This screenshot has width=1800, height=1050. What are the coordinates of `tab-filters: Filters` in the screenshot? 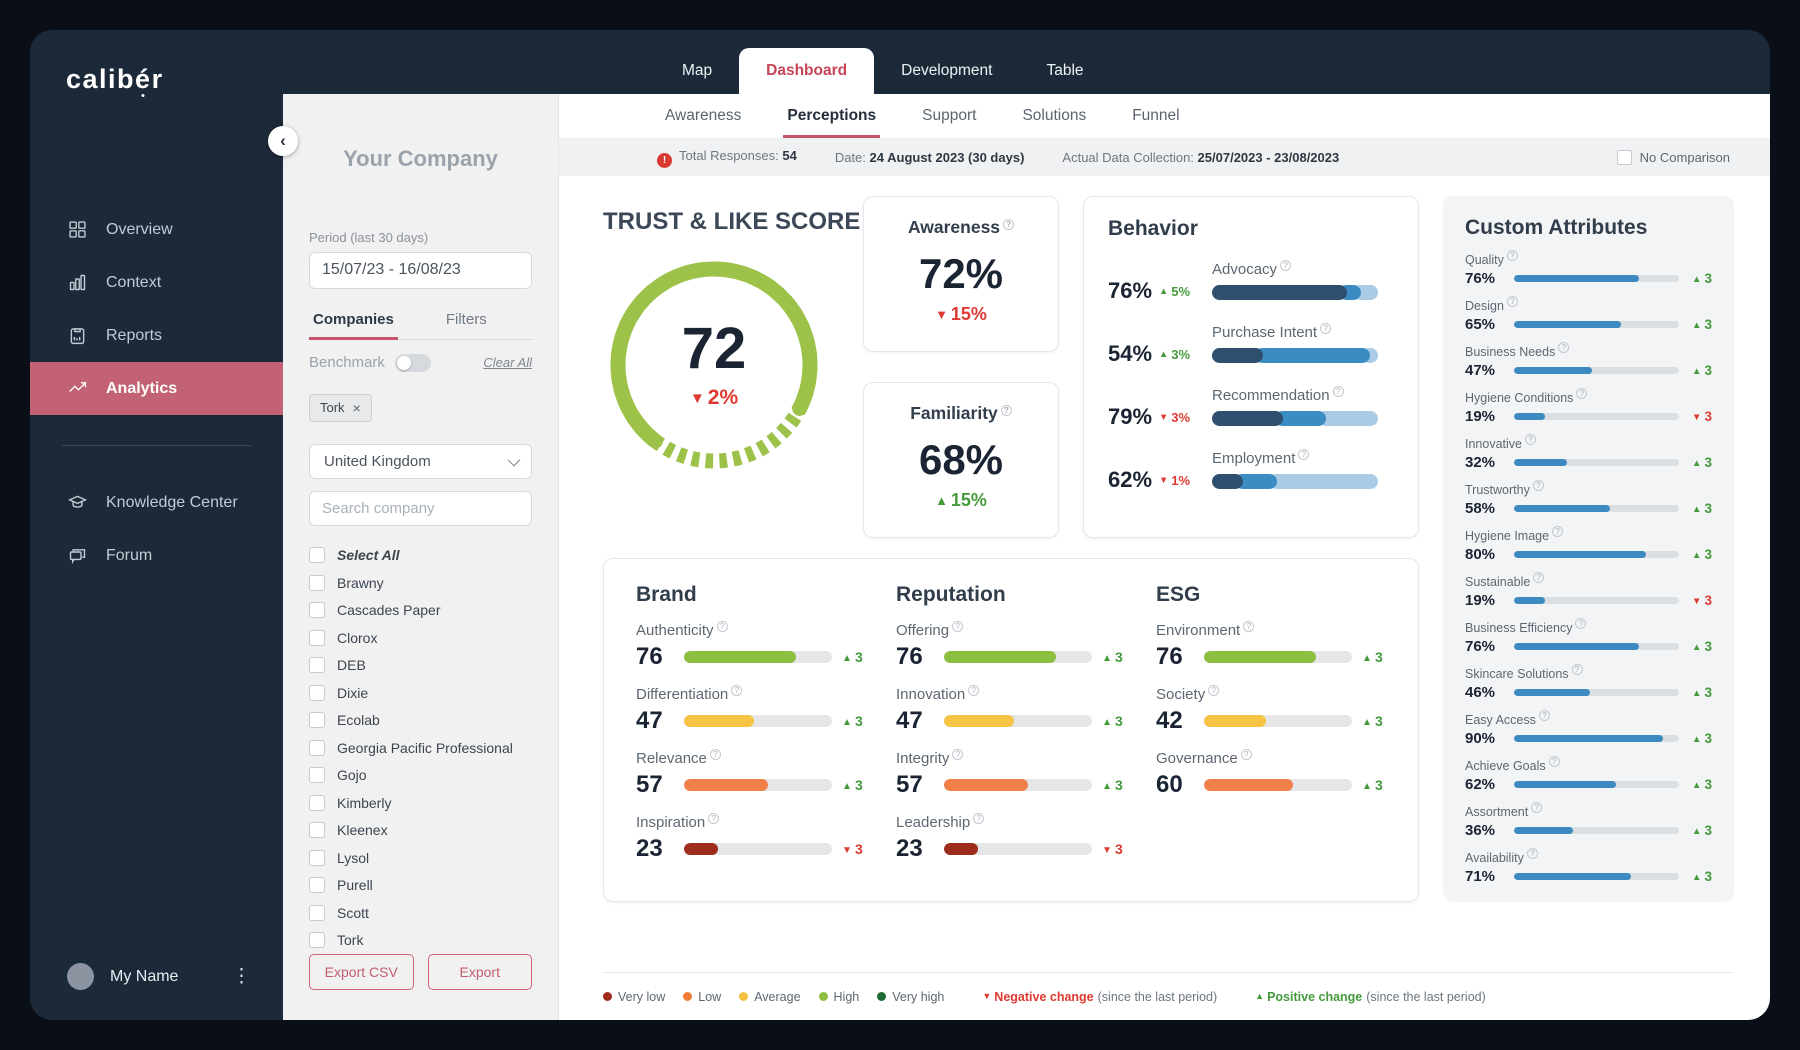 It's located at (466, 319).